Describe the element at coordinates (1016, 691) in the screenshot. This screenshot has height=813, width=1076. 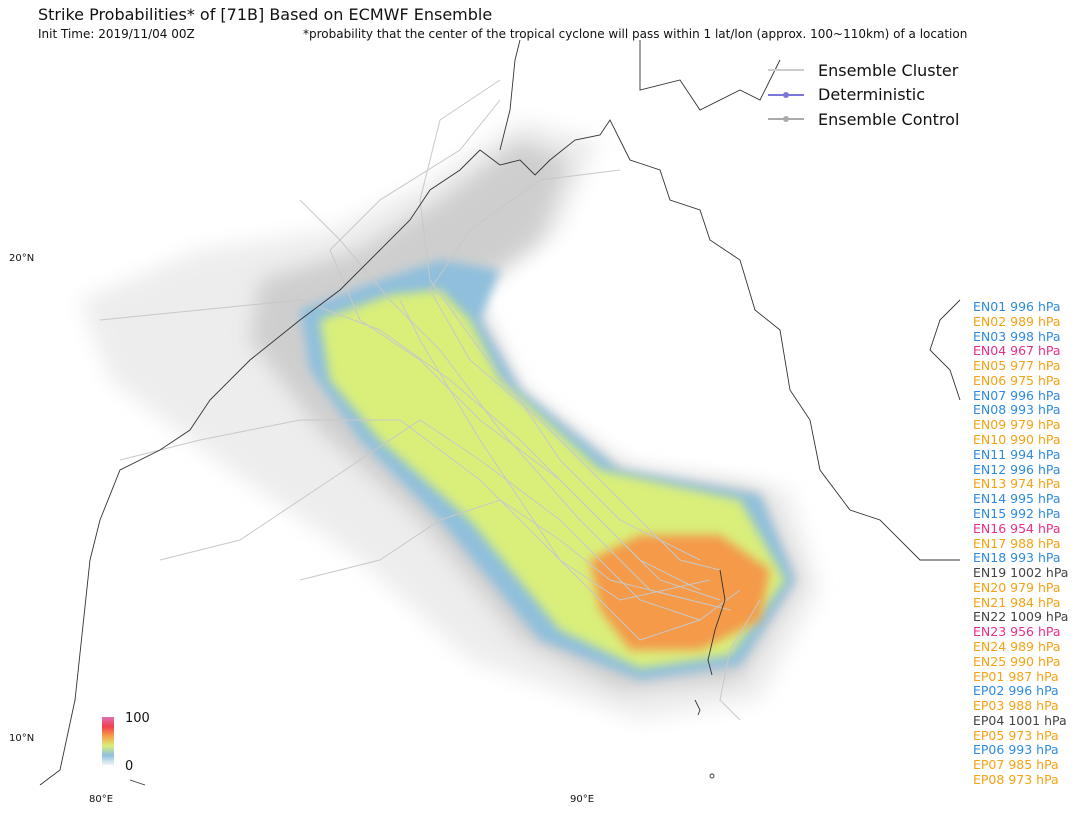
I see `member-label: EP02 996 hPa` at that location.